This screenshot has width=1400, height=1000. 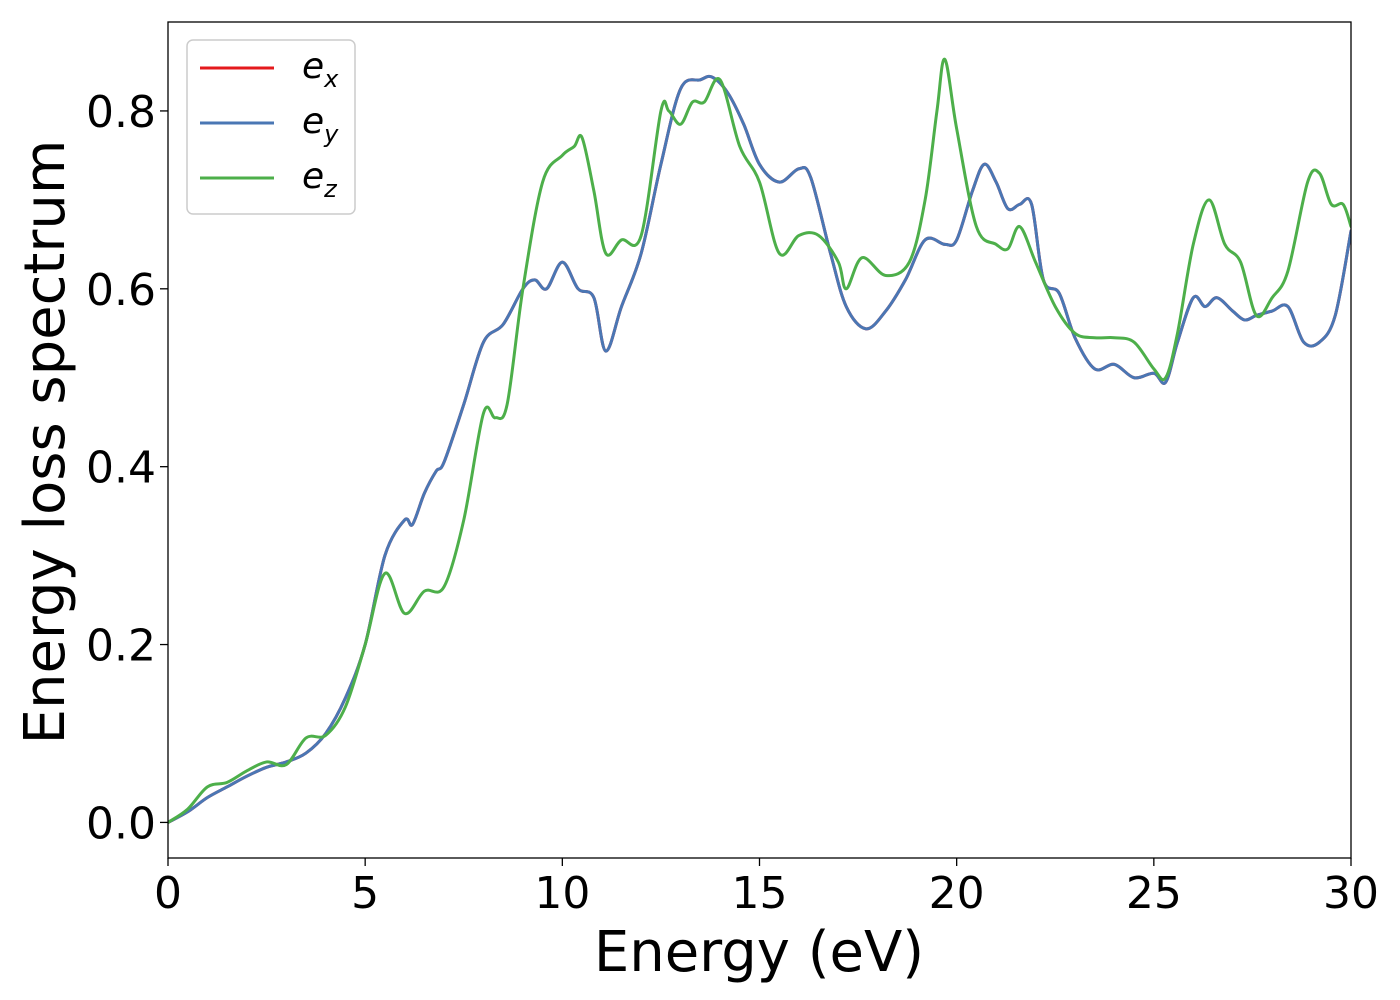 I want to click on x-tick-label: 0, so click(x=168, y=893).